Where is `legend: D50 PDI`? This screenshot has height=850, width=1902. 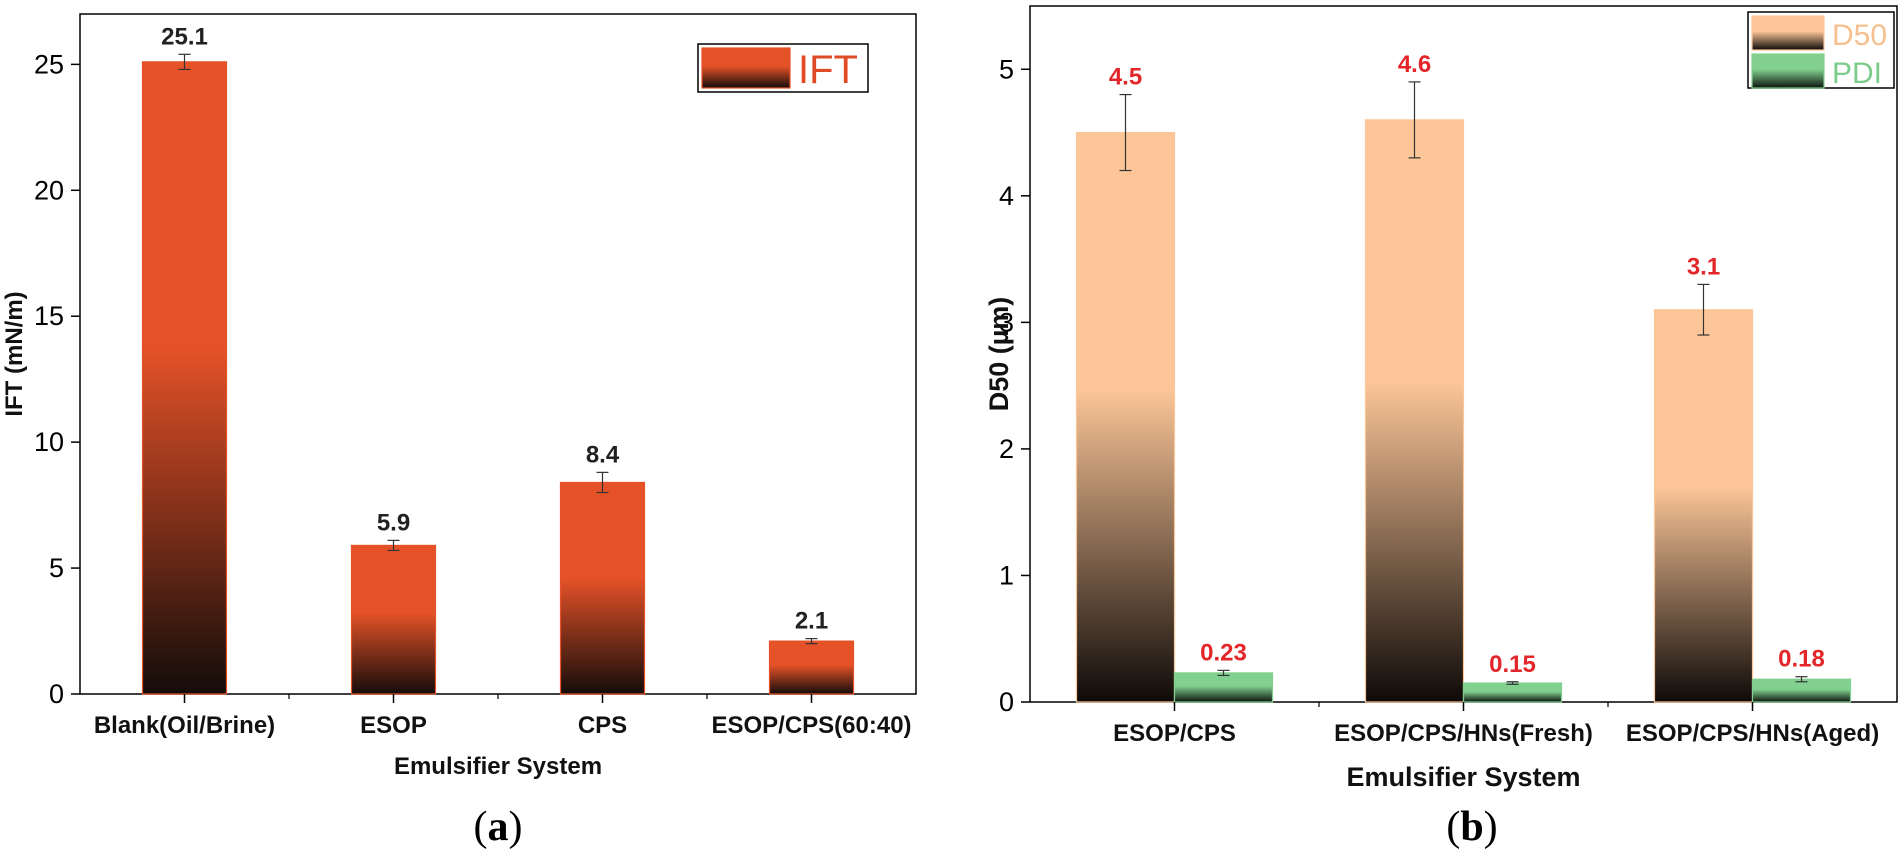 legend: D50 PDI is located at coordinates (1821, 50).